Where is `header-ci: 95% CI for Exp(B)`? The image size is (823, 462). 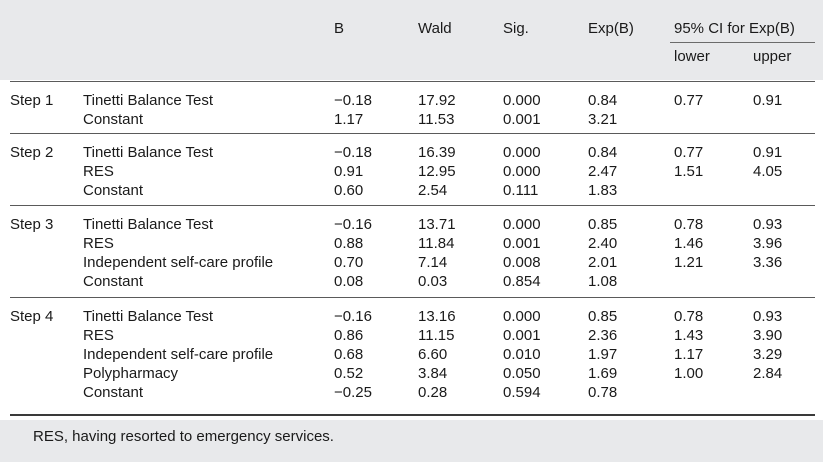 header-ci: 95% CI for Exp(B) is located at coordinates (734, 28).